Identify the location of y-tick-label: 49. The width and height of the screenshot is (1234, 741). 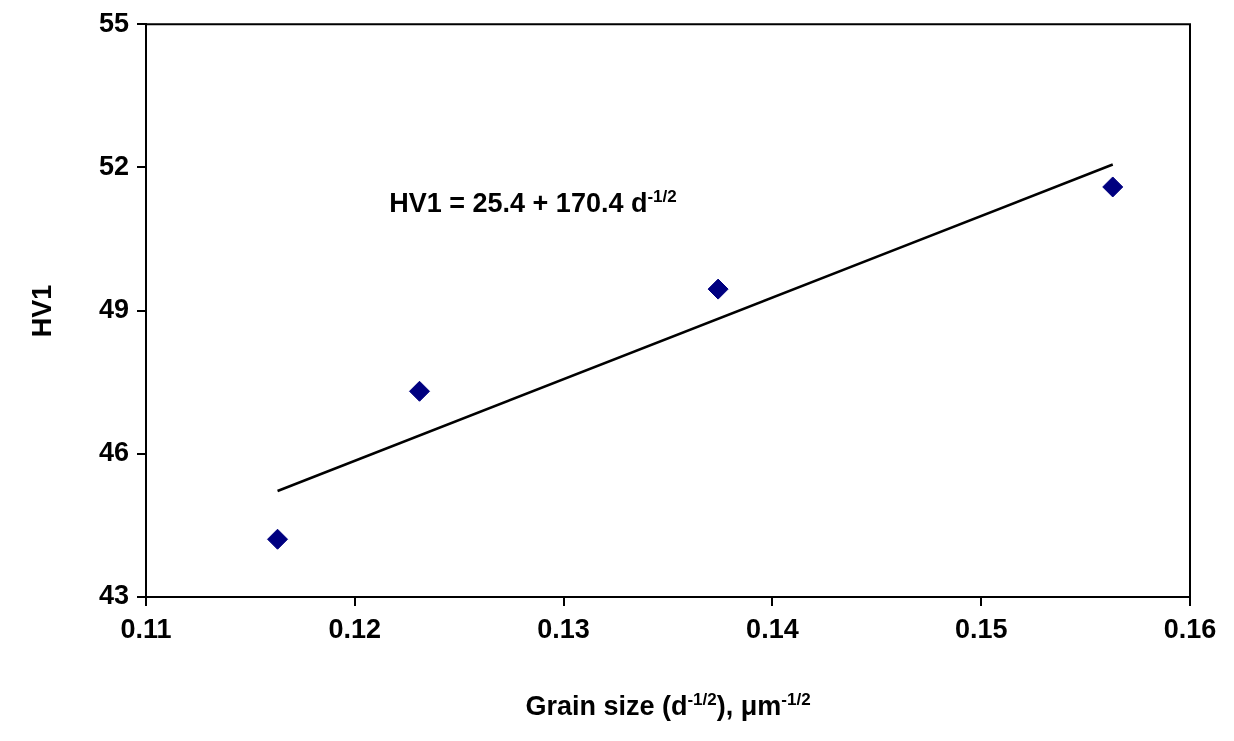
(113, 309).